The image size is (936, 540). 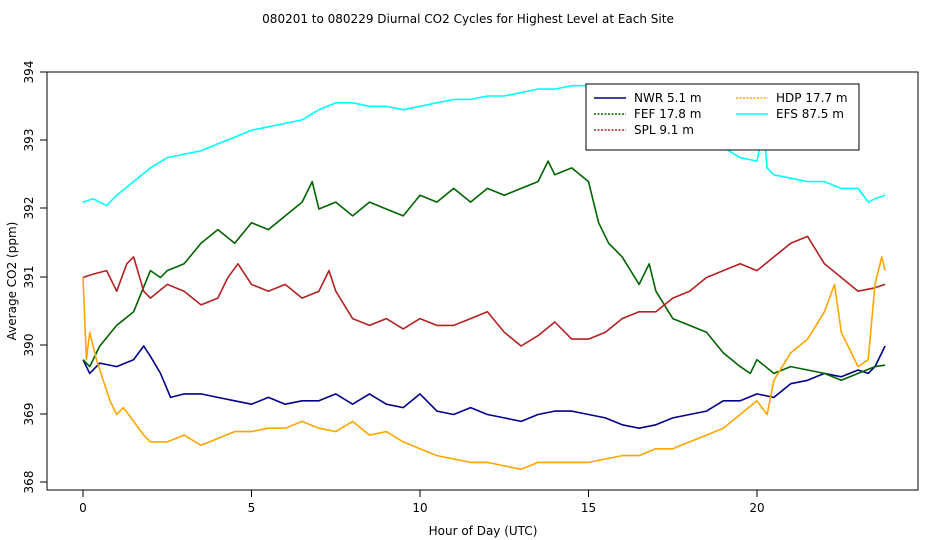 I want to click on legend-box, so click(x=722, y=117).